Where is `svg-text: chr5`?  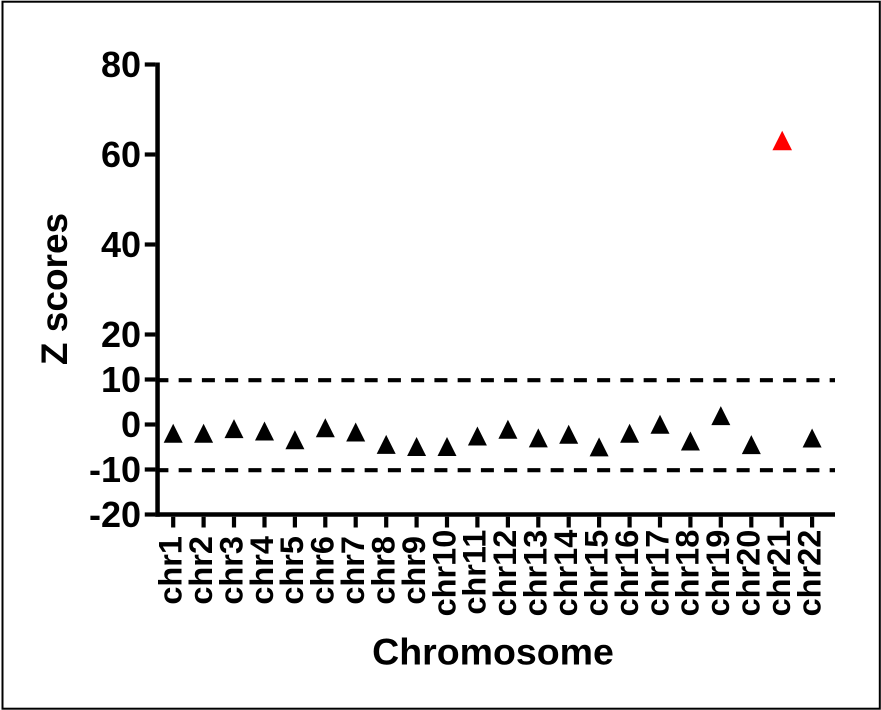
svg-text: chr5 is located at coordinates (292, 570).